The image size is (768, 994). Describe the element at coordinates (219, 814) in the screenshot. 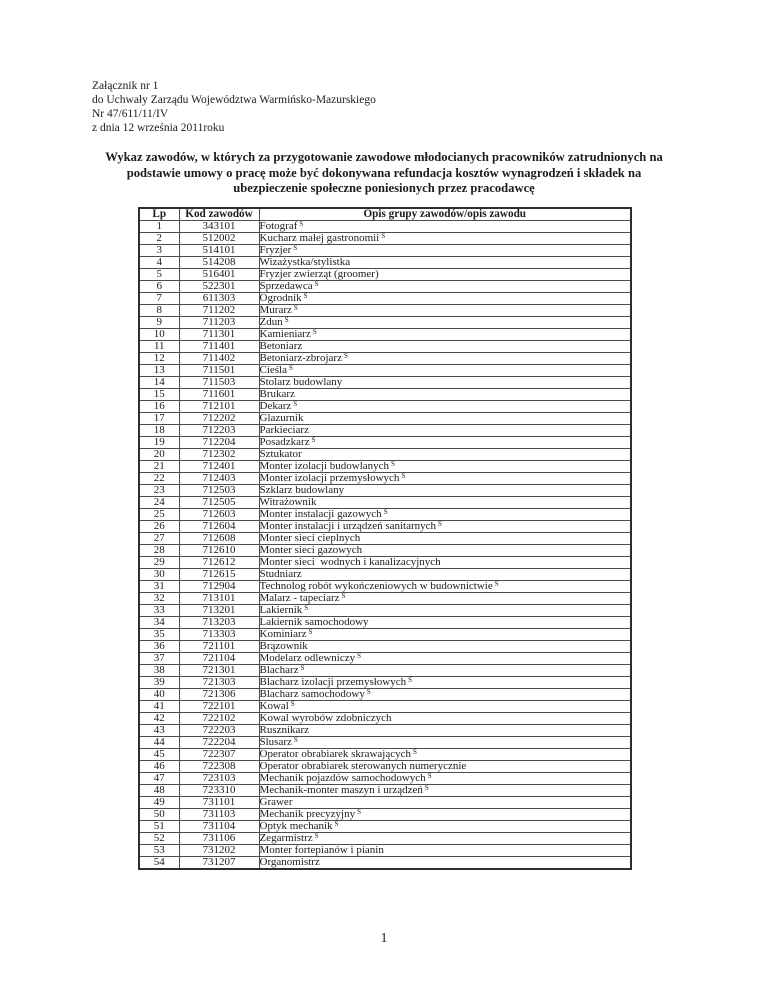

I see `cell-kod: 731103` at that location.